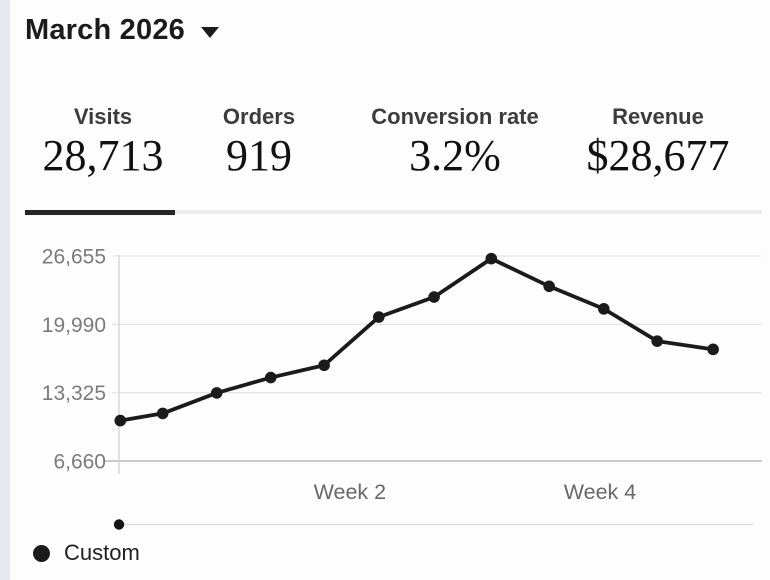  What do you see at coordinates (210, 32) in the screenshot?
I see `chevron-down-icon` at bounding box center [210, 32].